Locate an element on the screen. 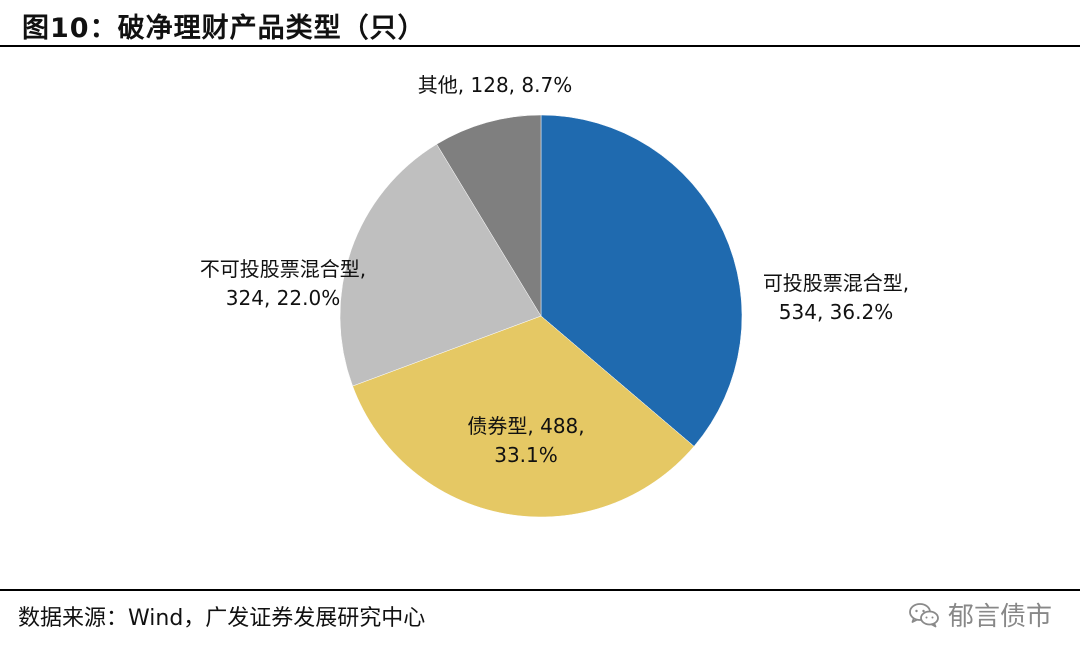 The width and height of the screenshot is (1080, 659). slice-label-2-line-1: 324, 22.0% is located at coordinates (283, 298).